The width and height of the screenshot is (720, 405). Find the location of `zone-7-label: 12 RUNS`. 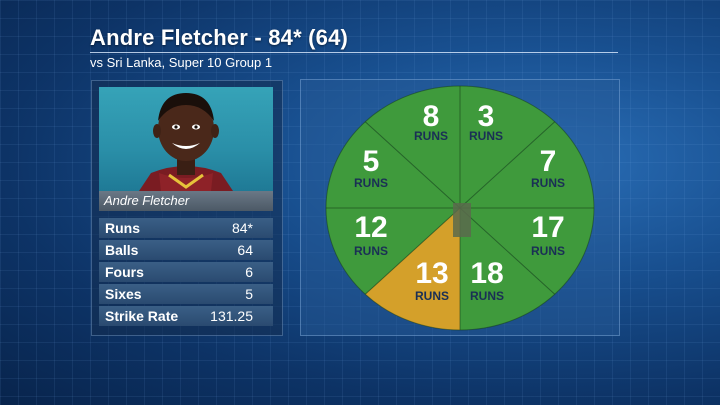

zone-7-label: 12 RUNS is located at coordinates (371, 234).